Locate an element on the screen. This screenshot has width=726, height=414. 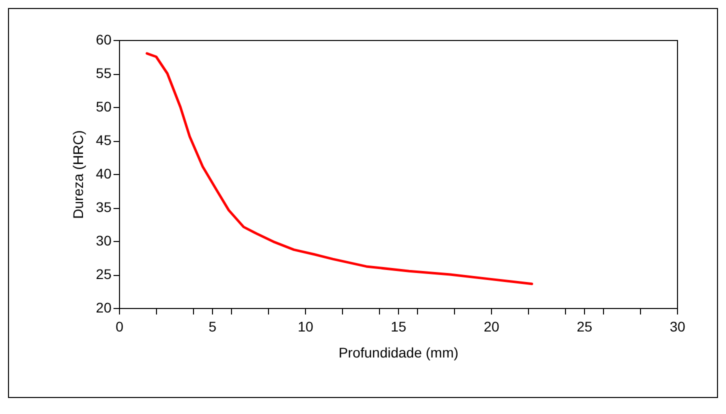
x-tick-label: 25 is located at coordinates (584, 326).